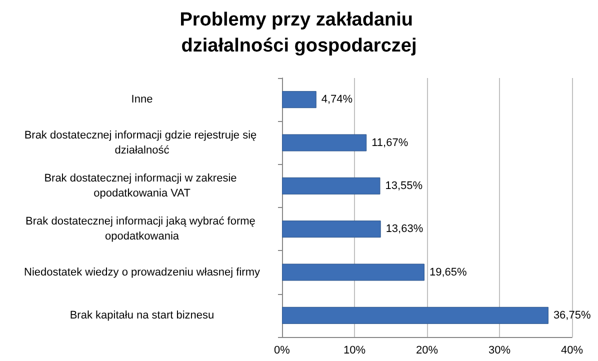 Image resolution: width=598 pixels, height=361 pixels. Describe the element at coordinates (337, 100) in the screenshot. I see `data-label: 4,74%` at that location.